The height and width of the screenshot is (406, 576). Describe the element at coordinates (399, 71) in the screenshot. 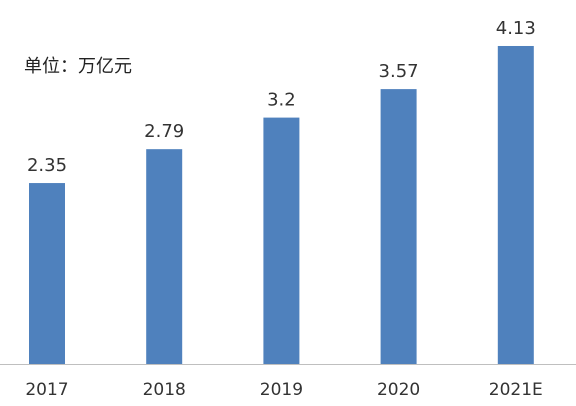

I see `value-label-2020: 3.57` at that location.